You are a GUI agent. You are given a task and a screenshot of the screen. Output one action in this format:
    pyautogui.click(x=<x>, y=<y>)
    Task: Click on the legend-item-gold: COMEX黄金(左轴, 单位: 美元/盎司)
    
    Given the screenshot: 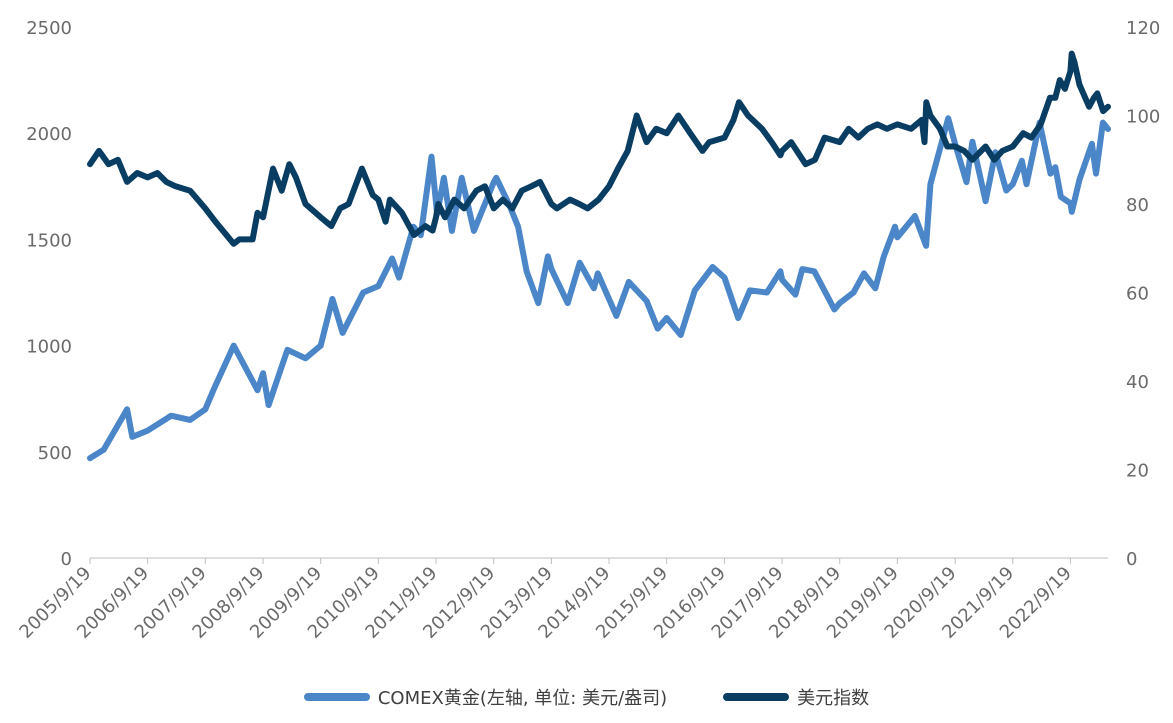 What is the action you would take?
    pyautogui.click(x=485, y=697)
    